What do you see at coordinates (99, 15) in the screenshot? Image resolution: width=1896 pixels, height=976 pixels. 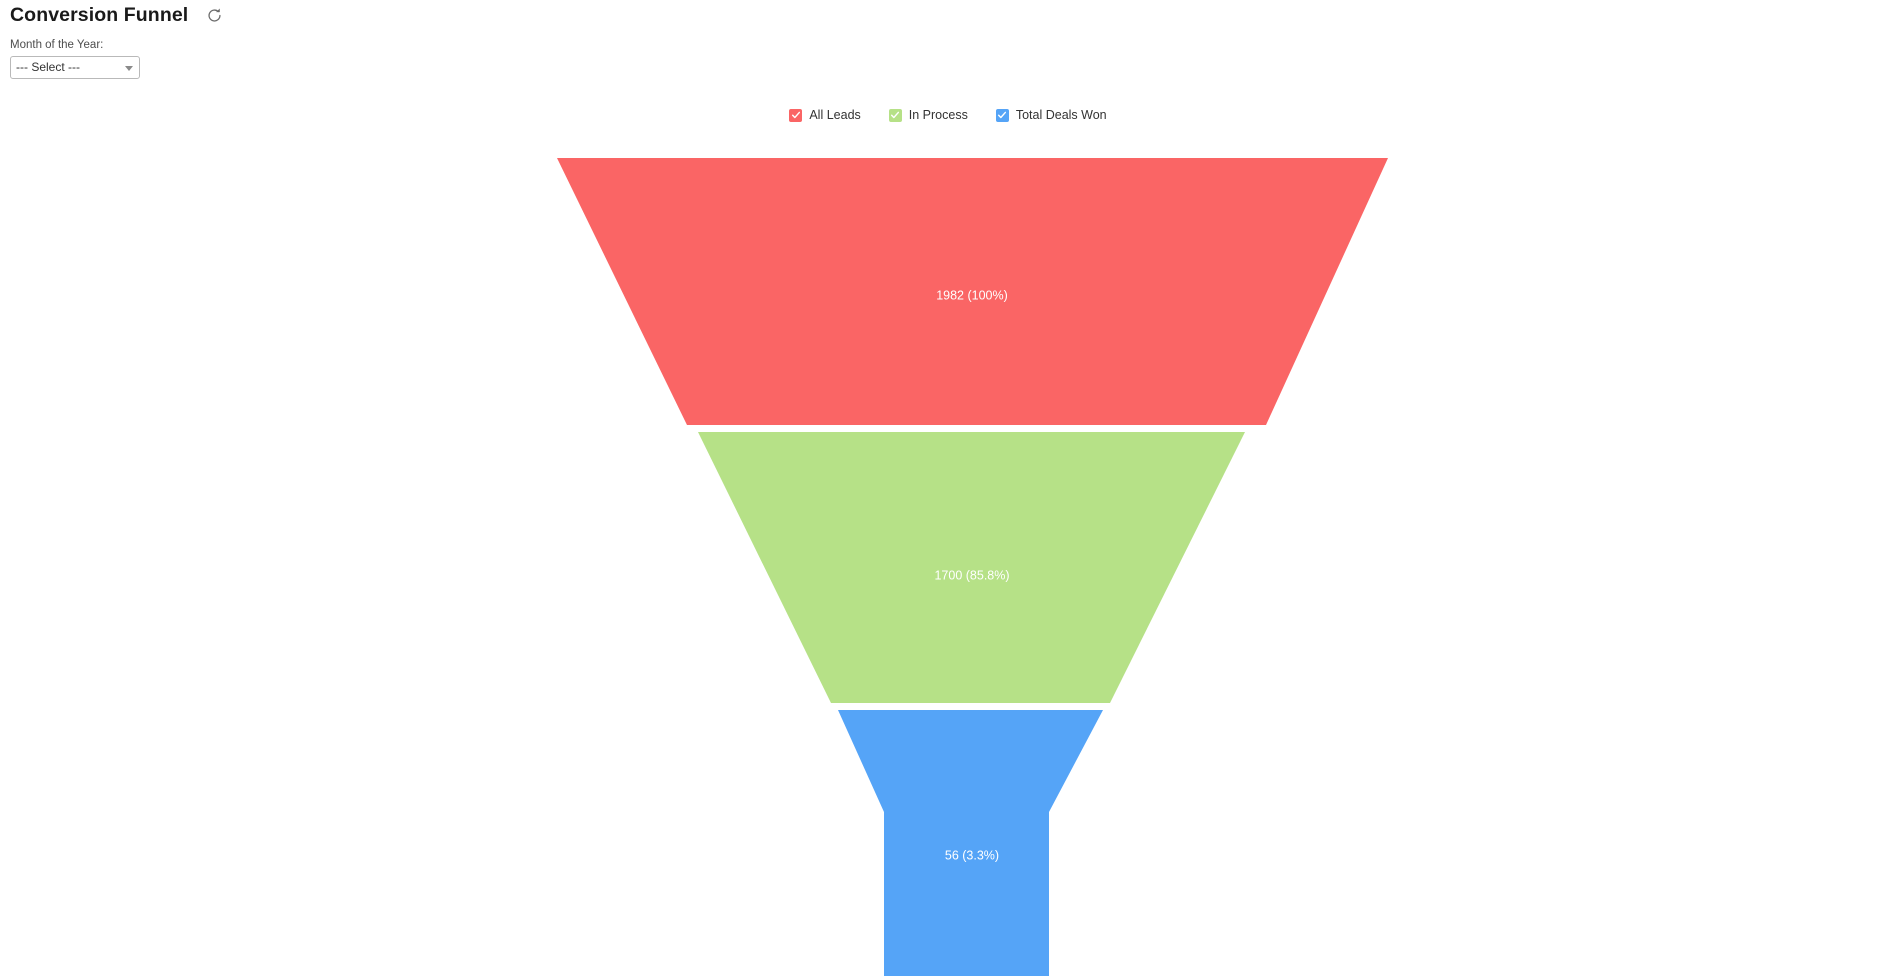 I see `page-title: Conversion Funnel` at bounding box center [99, 15].